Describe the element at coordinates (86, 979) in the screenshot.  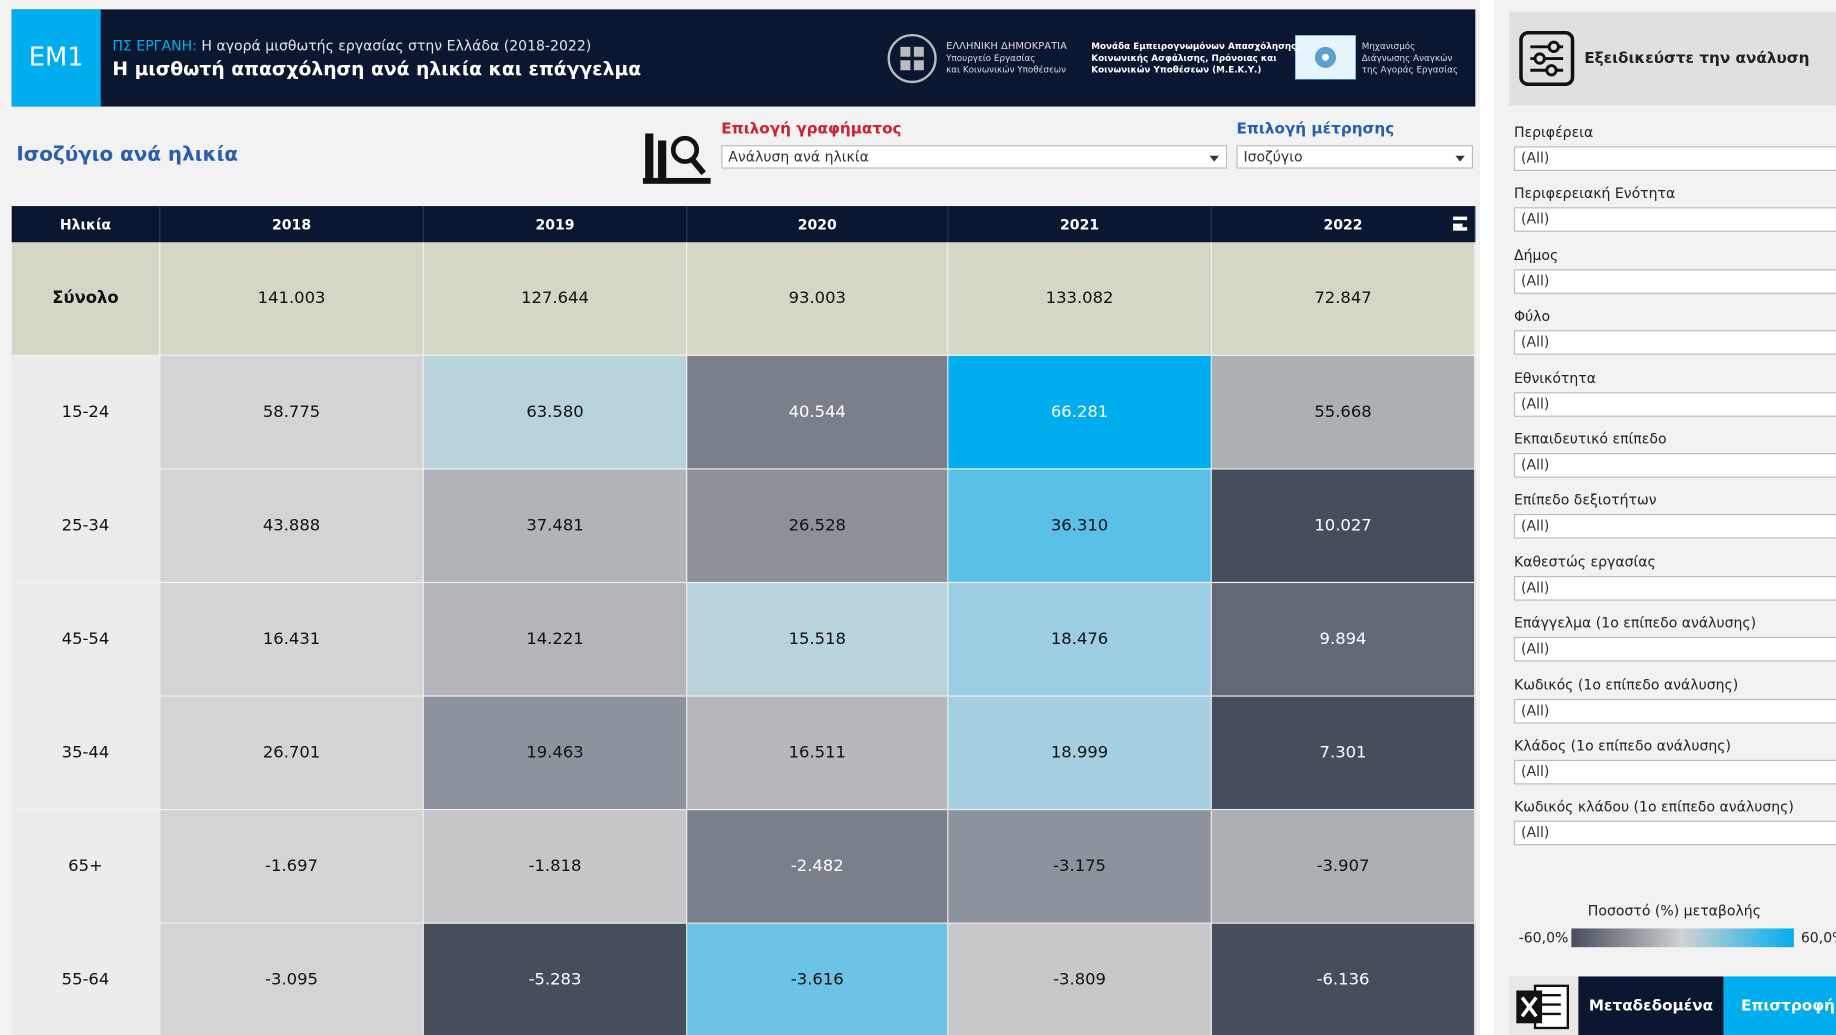
I see `row-header: 55-64` at that location.